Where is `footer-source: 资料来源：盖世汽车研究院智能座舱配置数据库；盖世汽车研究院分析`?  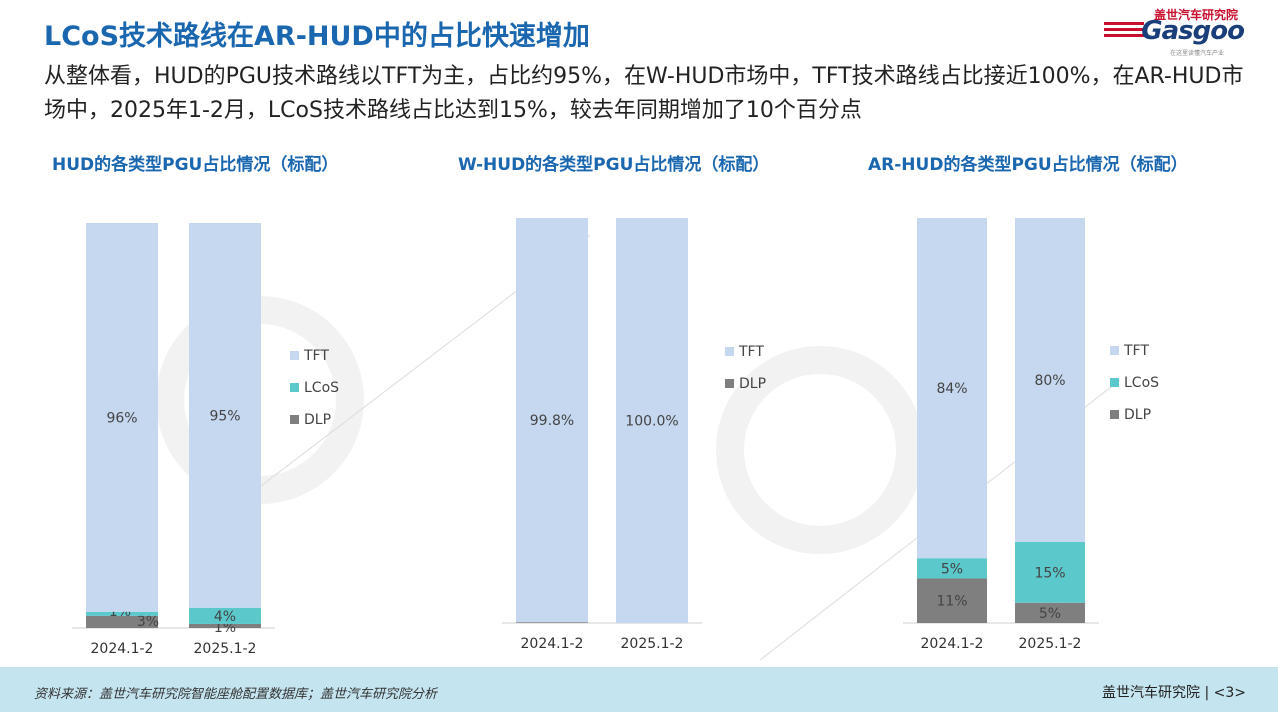
footer-source: 资料来源：盖世汽车研究院智能座舱配置数据库；盖世汽车研究院分析 is located at coordinates (236, 694).